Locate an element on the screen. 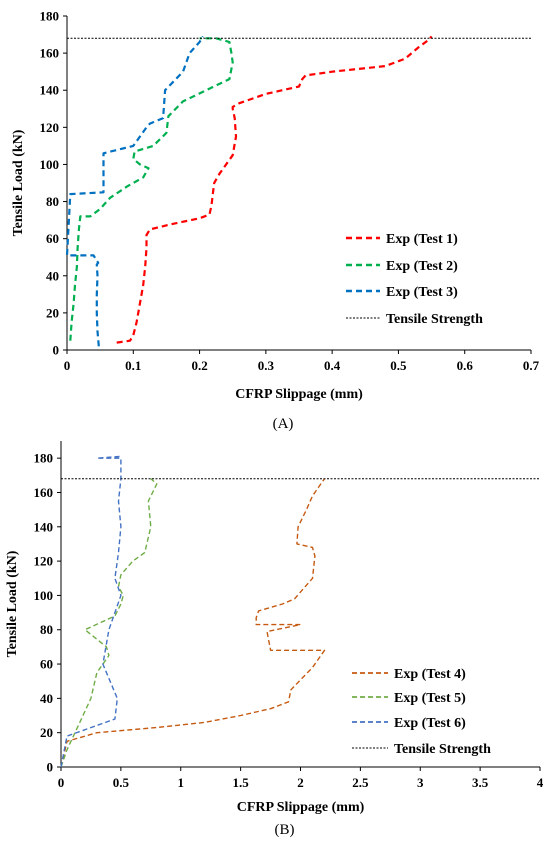 This screenshot has width=550, height=848. x-tick-label: 0.7 is located at coordinates (531, 365).